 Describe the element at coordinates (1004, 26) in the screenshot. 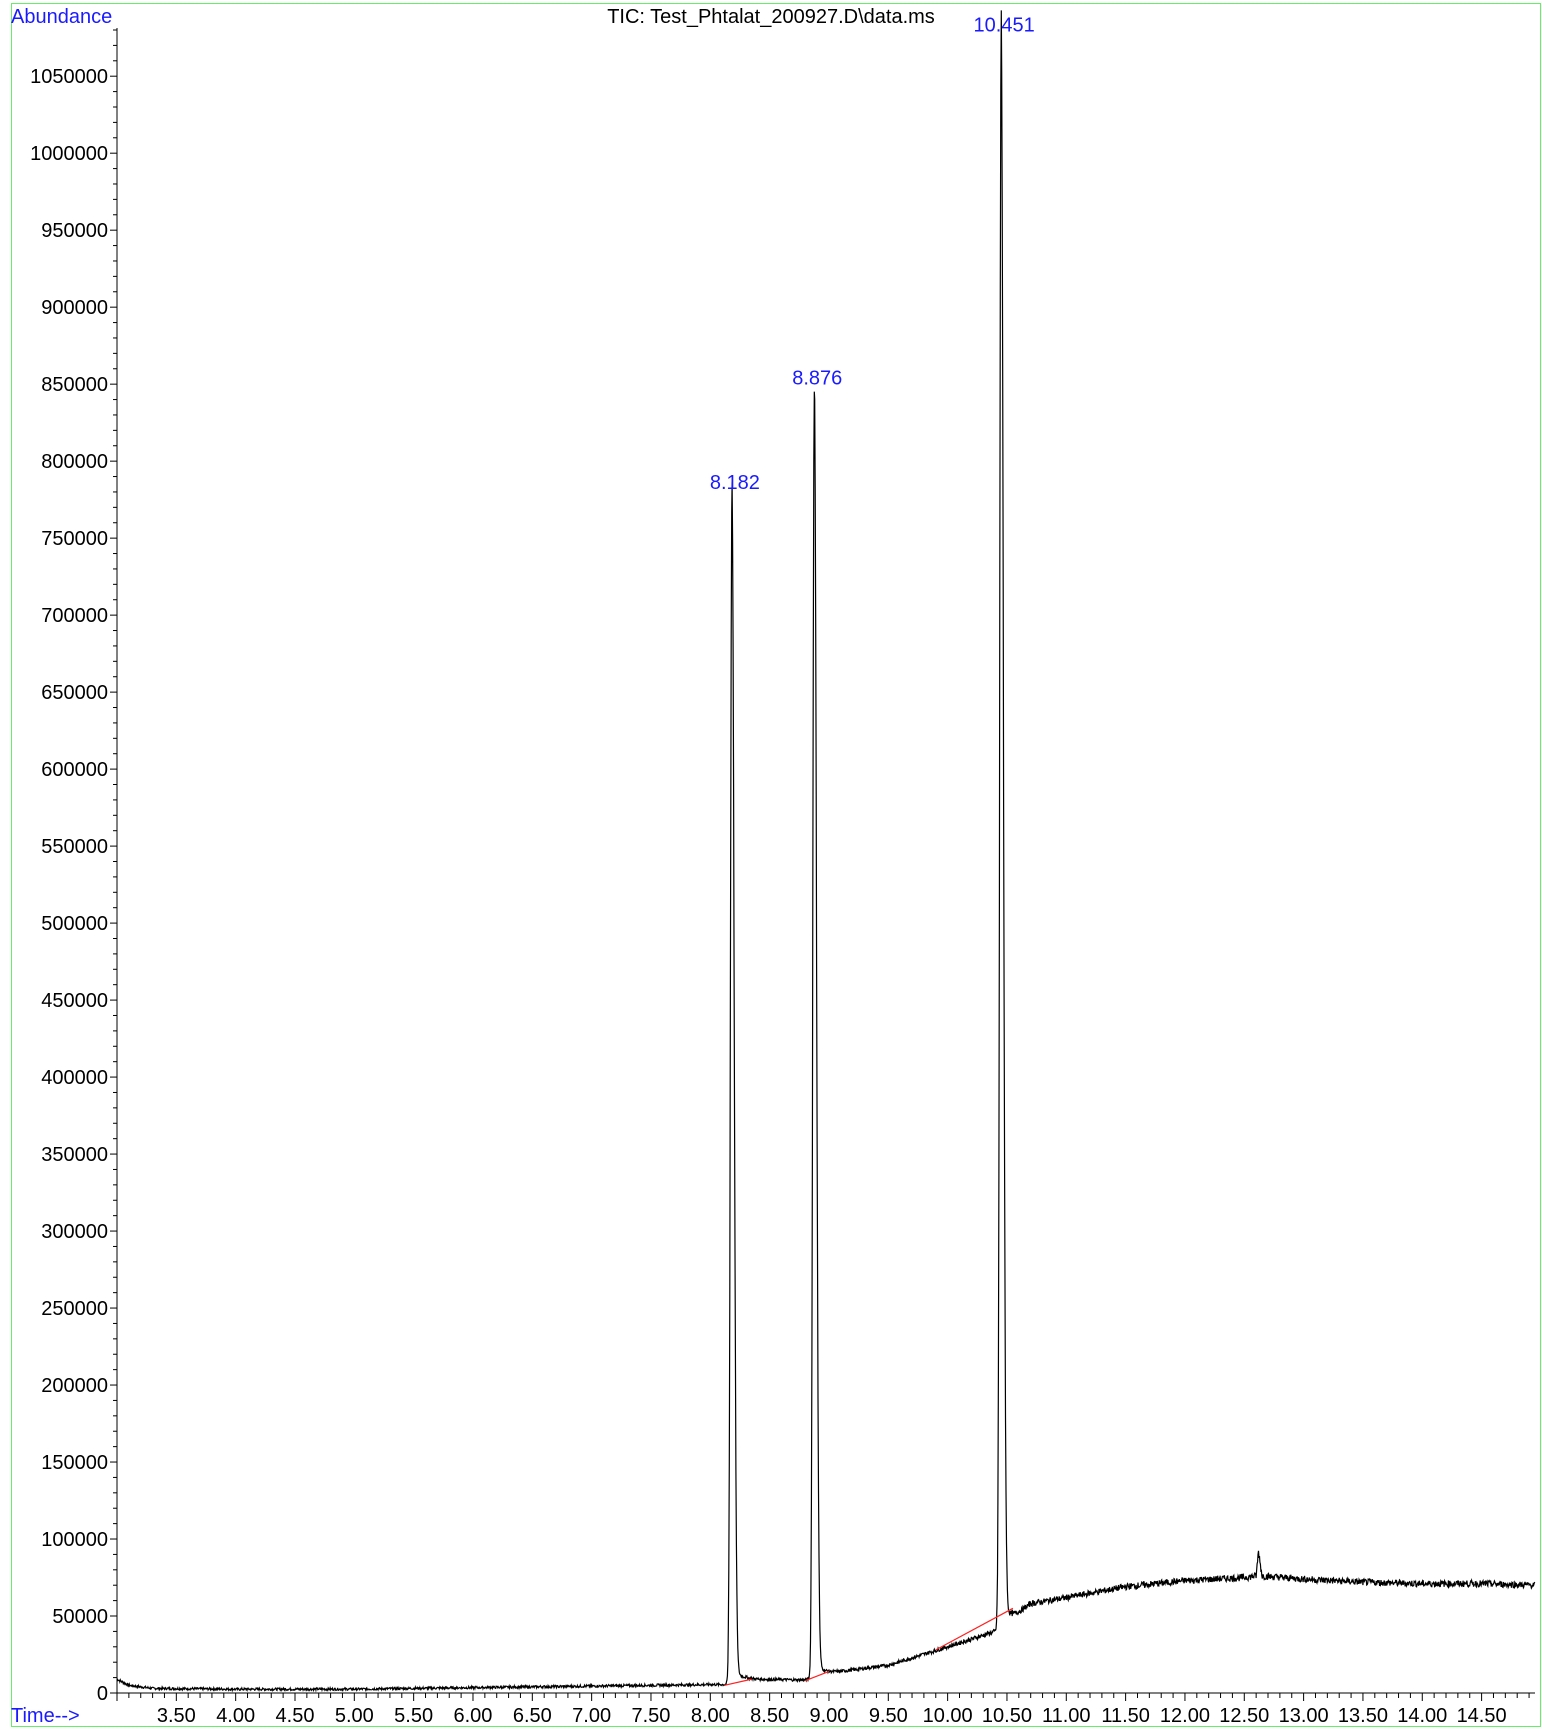

I see `peak-label: 10.451` at that location.